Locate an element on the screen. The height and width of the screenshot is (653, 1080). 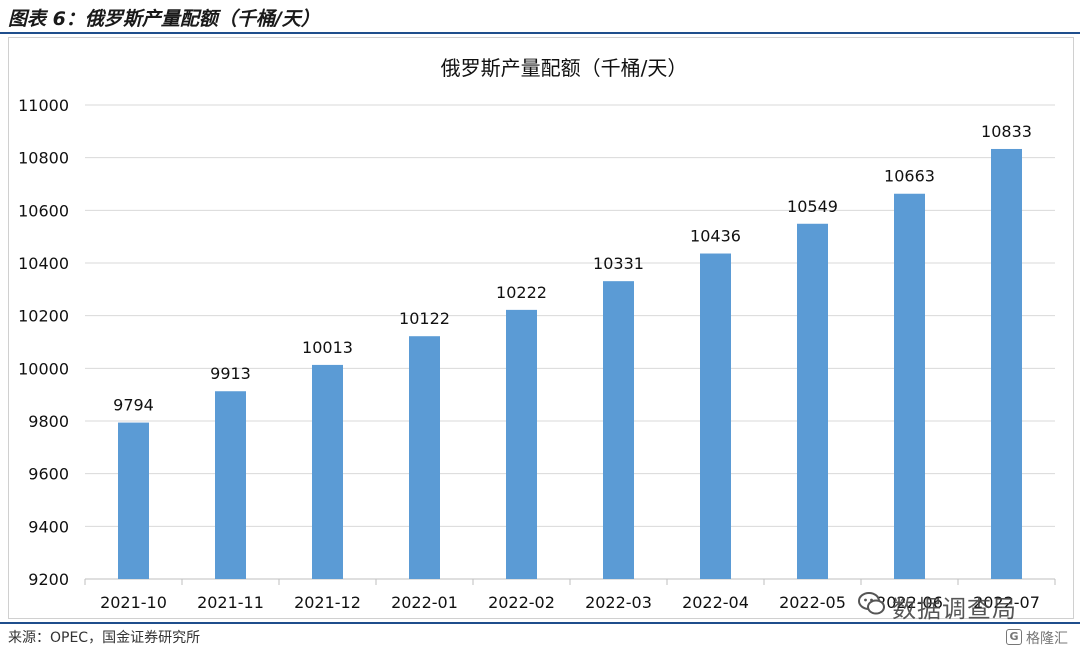
data-label: 10436 is located at coordinates (715, 236).